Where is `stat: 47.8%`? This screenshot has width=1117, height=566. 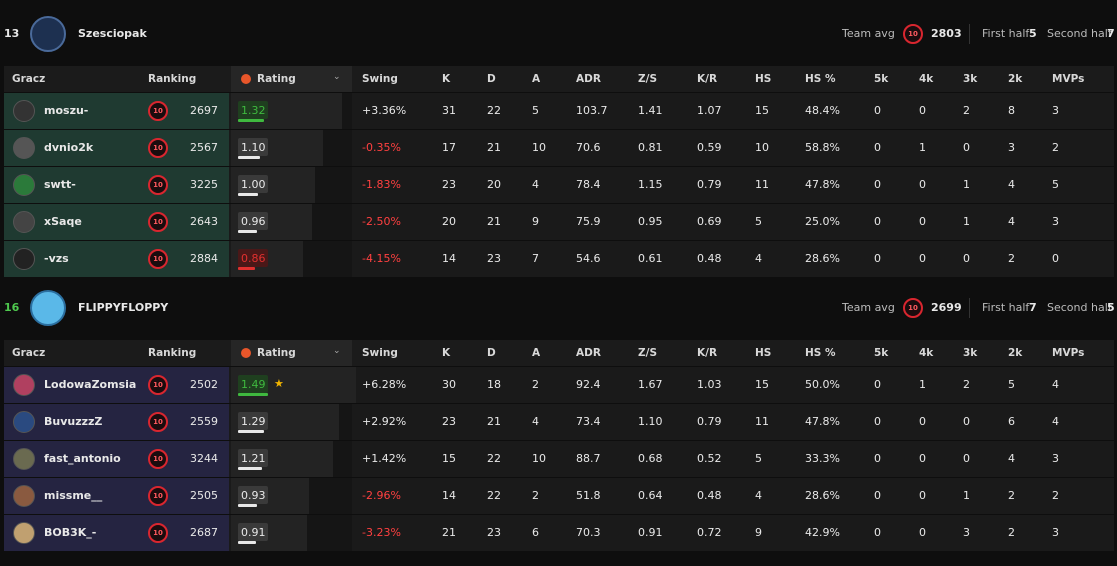 stat: 47.8% is located at coordinates (822, 421).